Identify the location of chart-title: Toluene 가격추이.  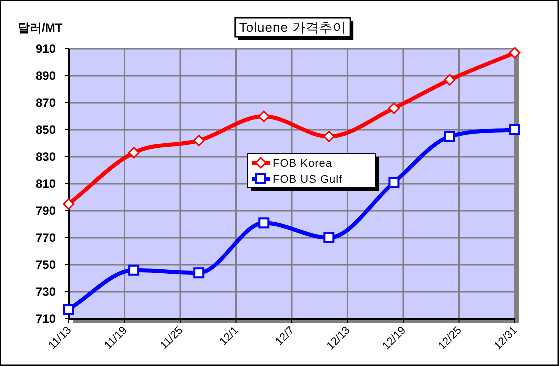
(293, 27).